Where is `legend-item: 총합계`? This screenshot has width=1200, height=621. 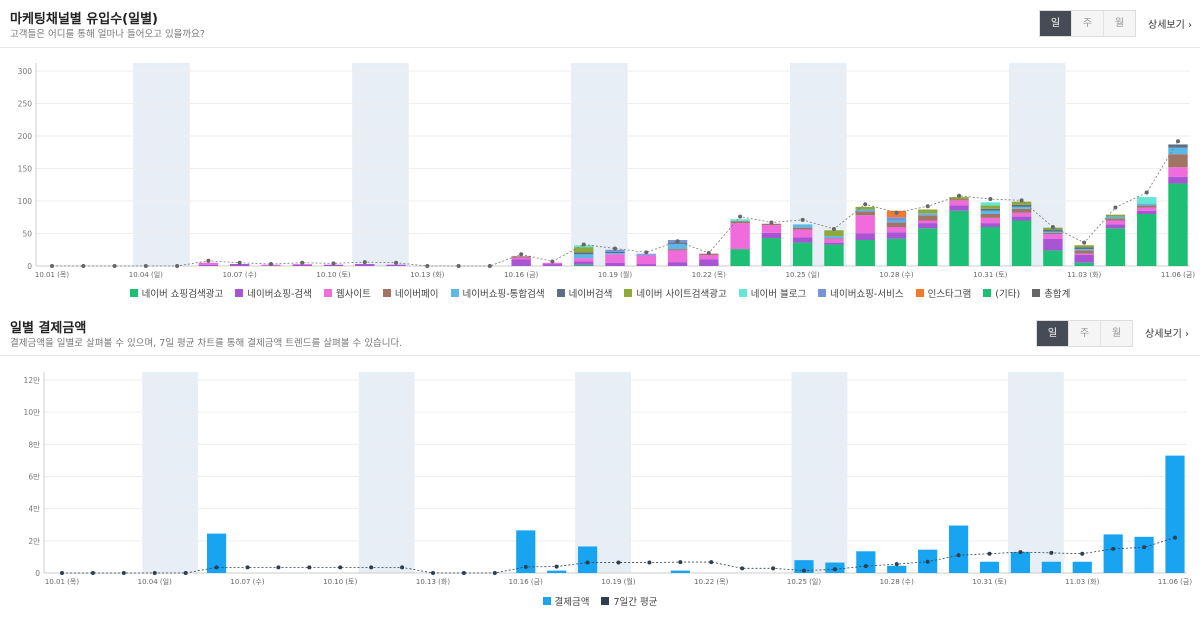
legend-item: 총합계 is located at coordinates (1051, 293).